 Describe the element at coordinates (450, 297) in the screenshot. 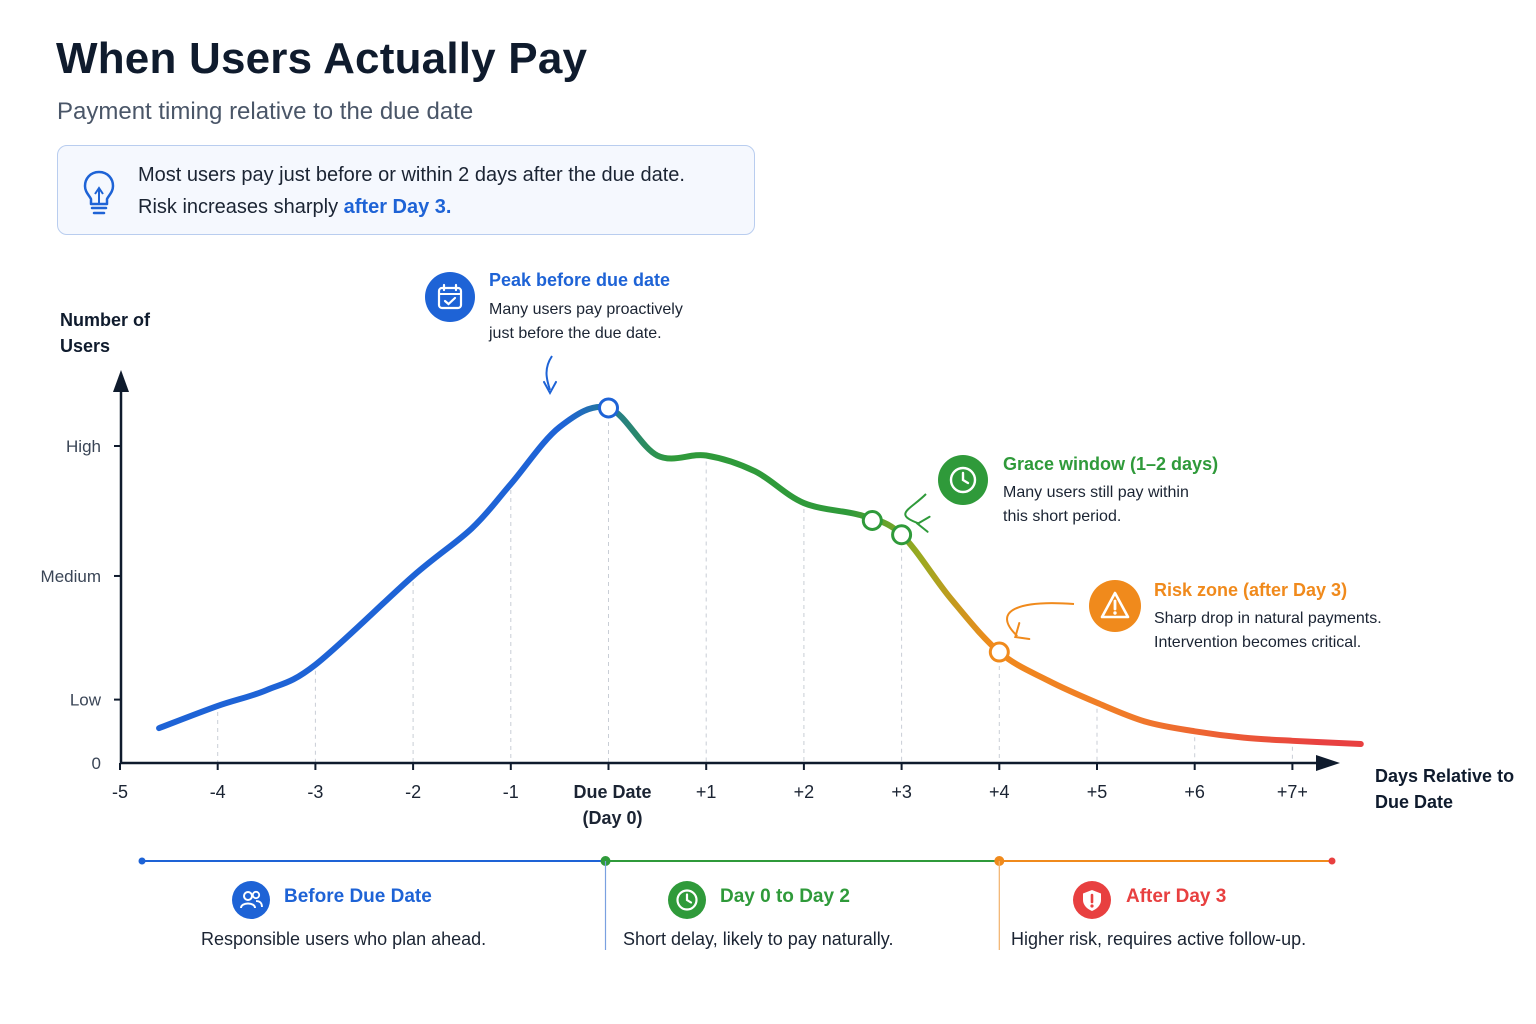

I see `calendar-check-icon` at that location.